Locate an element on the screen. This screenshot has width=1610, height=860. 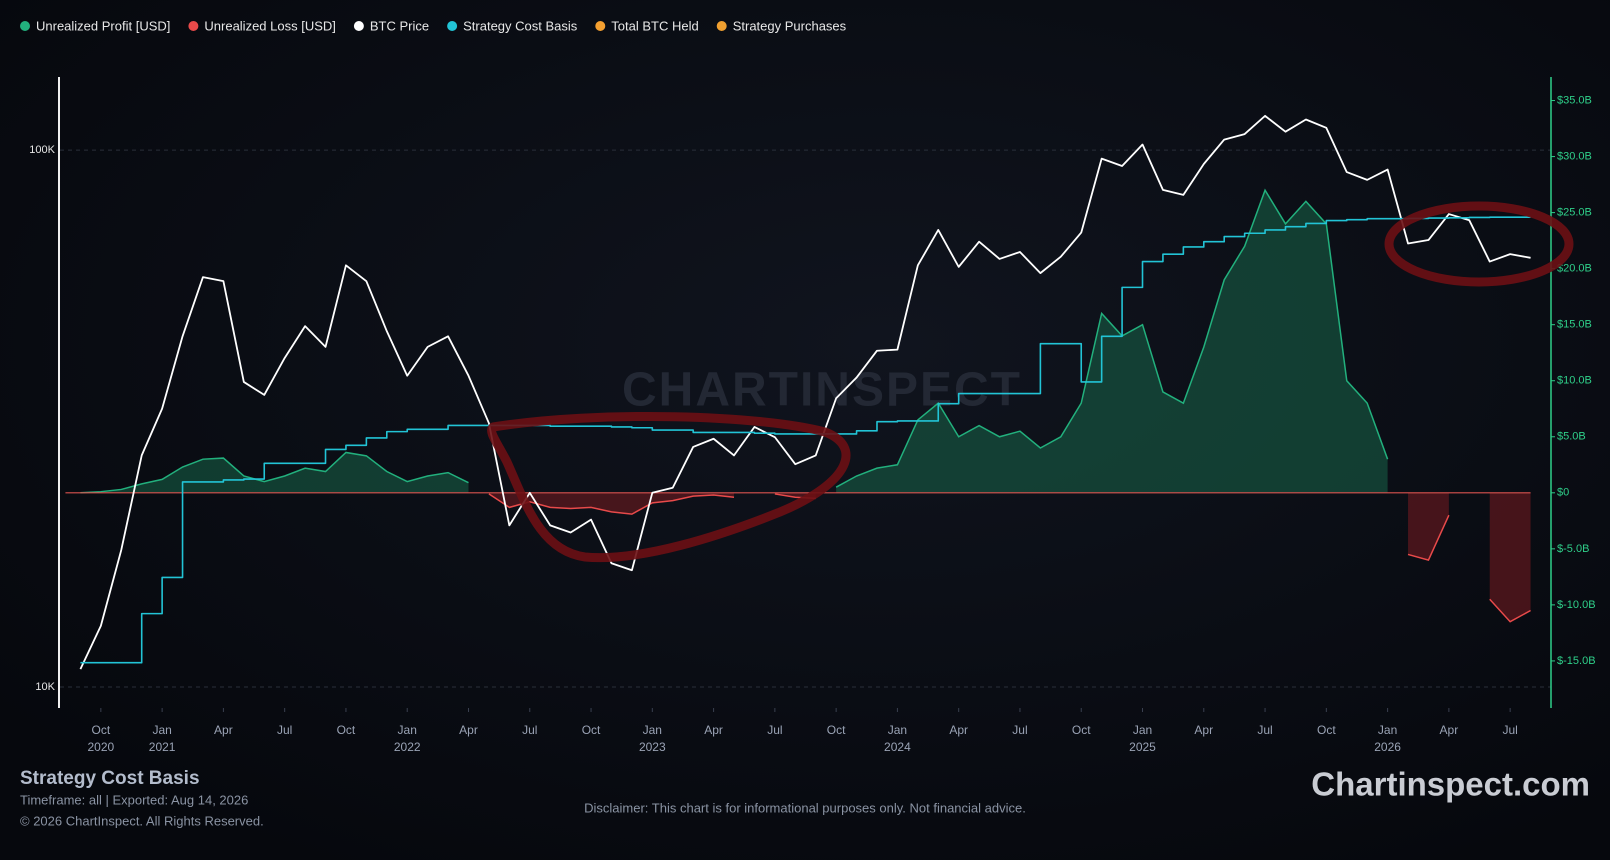
y2-tick-label: $15.0B is located at coordinates (1574, 325).